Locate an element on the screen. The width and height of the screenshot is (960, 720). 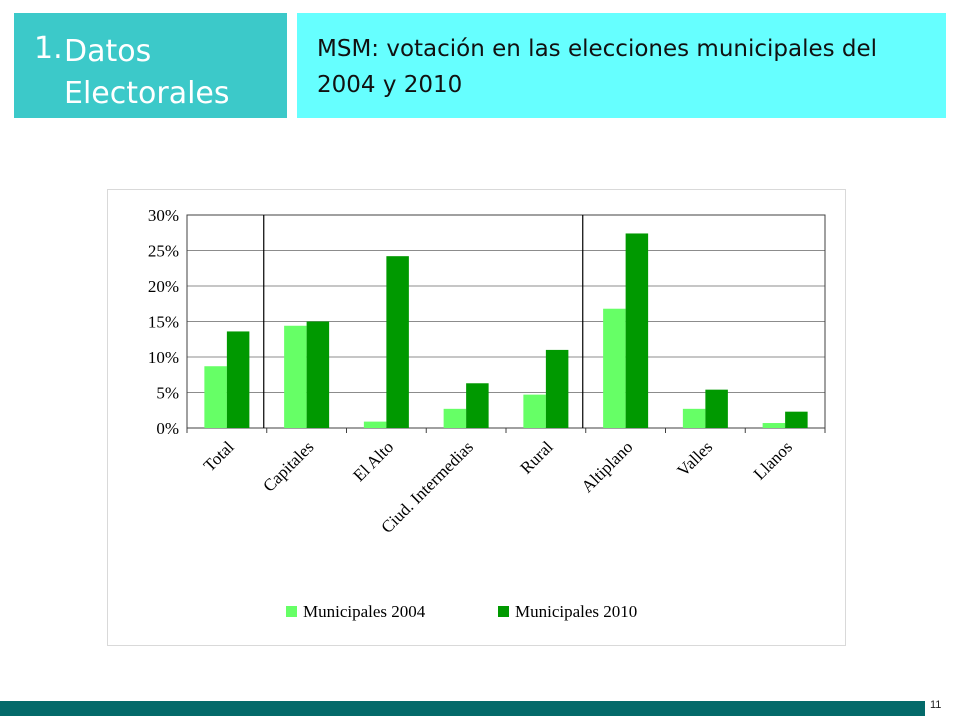
section-title: Datos Electorales is located at coordinates (147, 72).